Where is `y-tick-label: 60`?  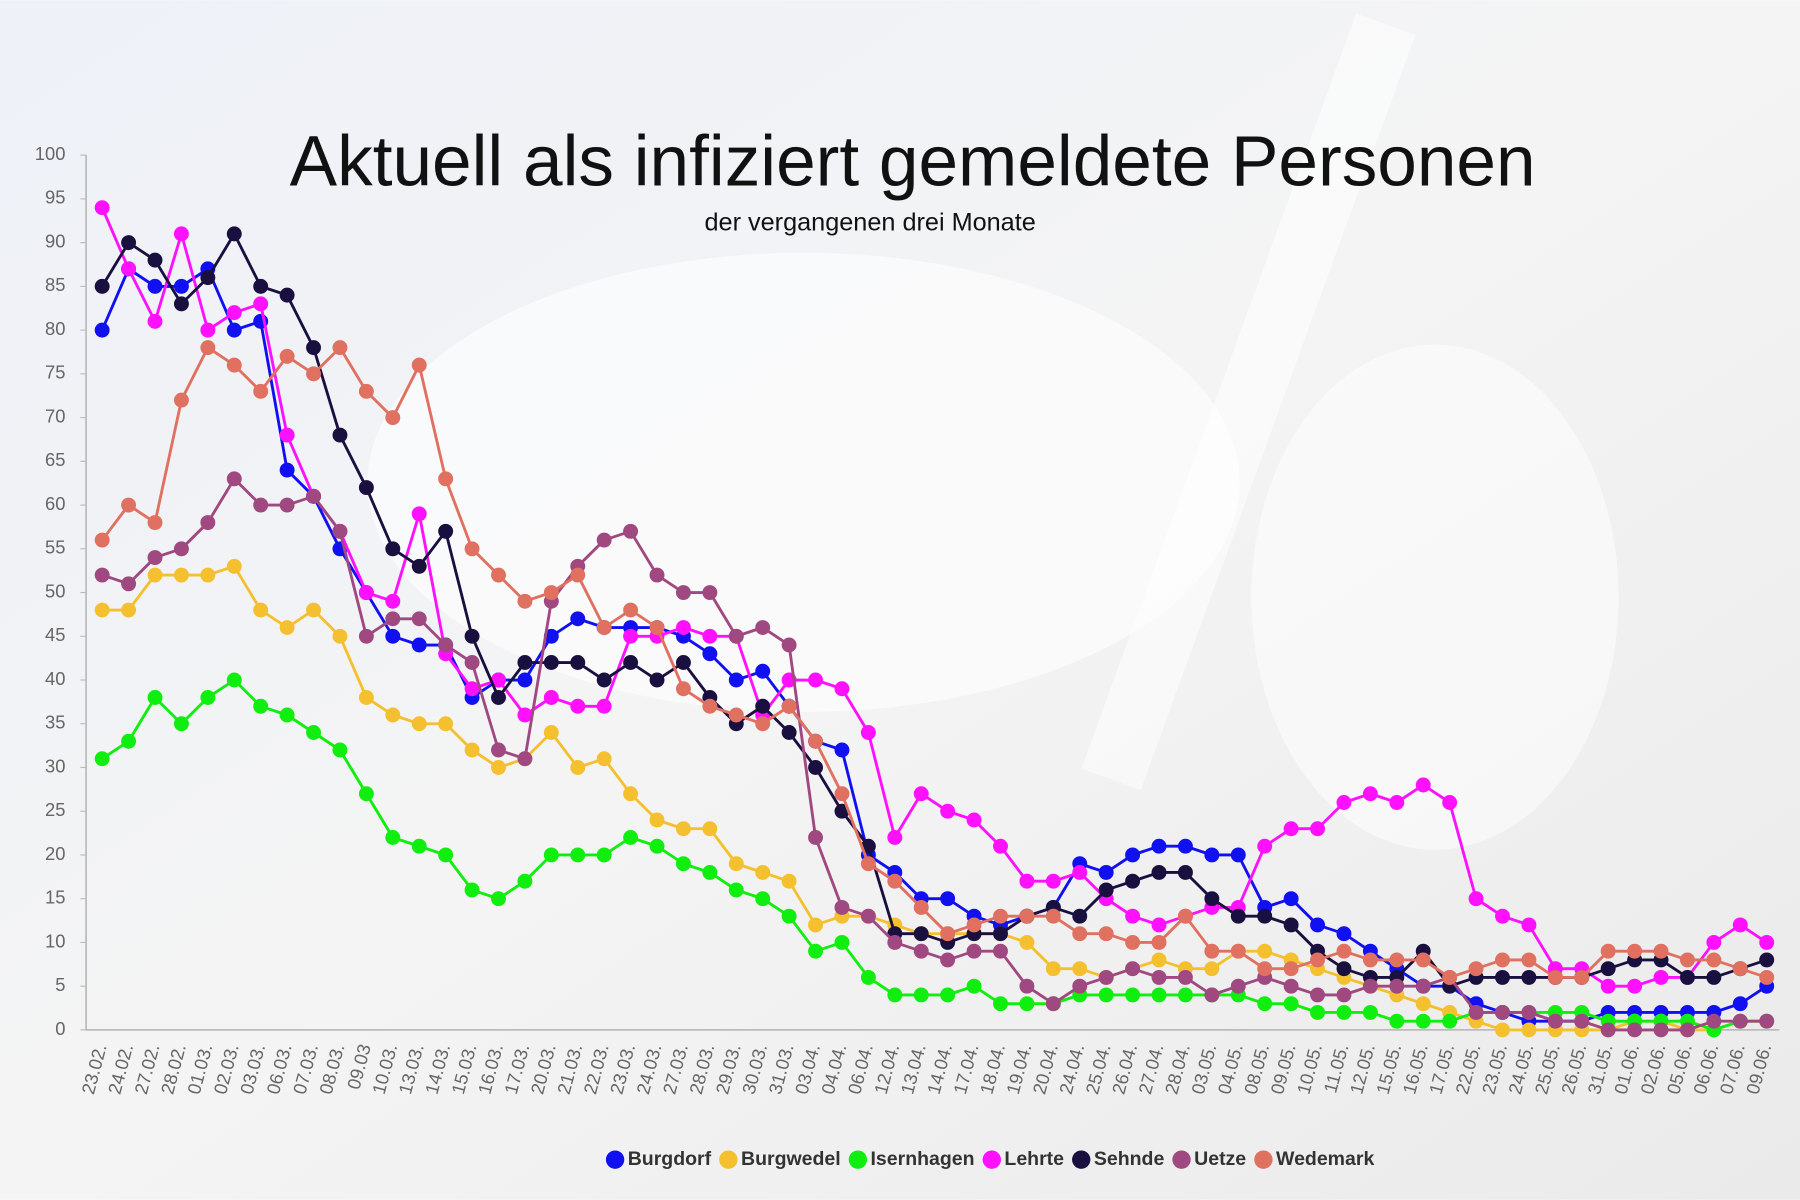
y-tick-label: 60 is located at coordinates (55, 503).